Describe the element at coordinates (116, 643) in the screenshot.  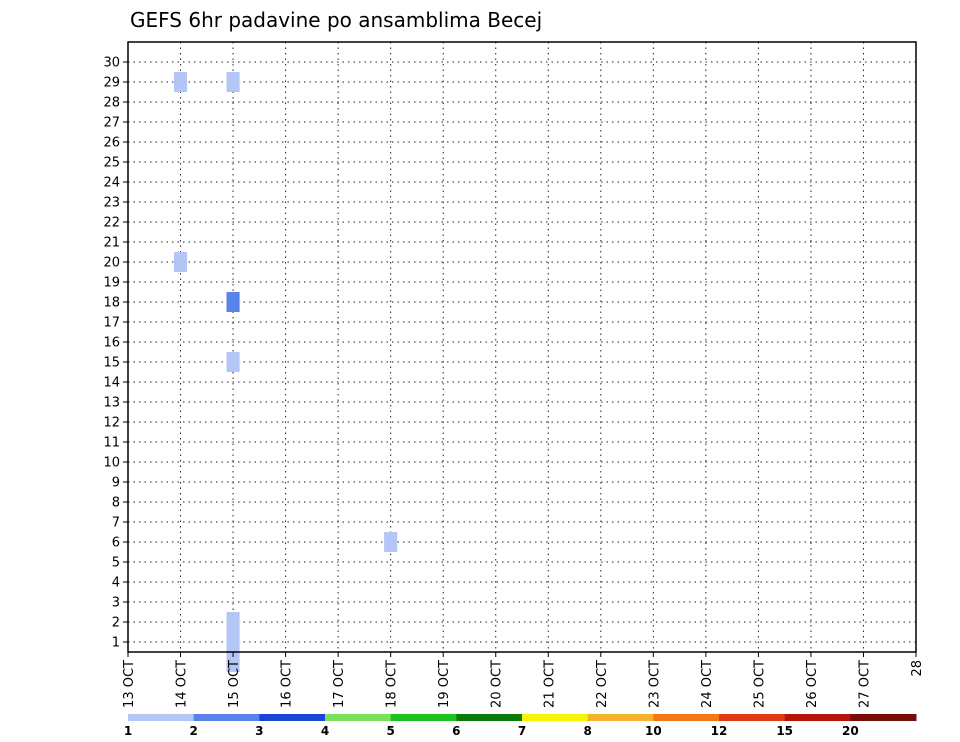
I see `y-tick-label: 1` at that location.